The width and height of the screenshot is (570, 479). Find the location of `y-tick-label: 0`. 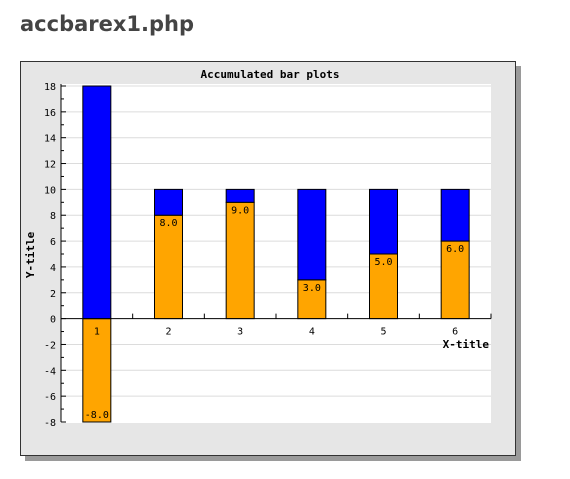

y-tick-label: 0 is located at coordinates (53, 320).